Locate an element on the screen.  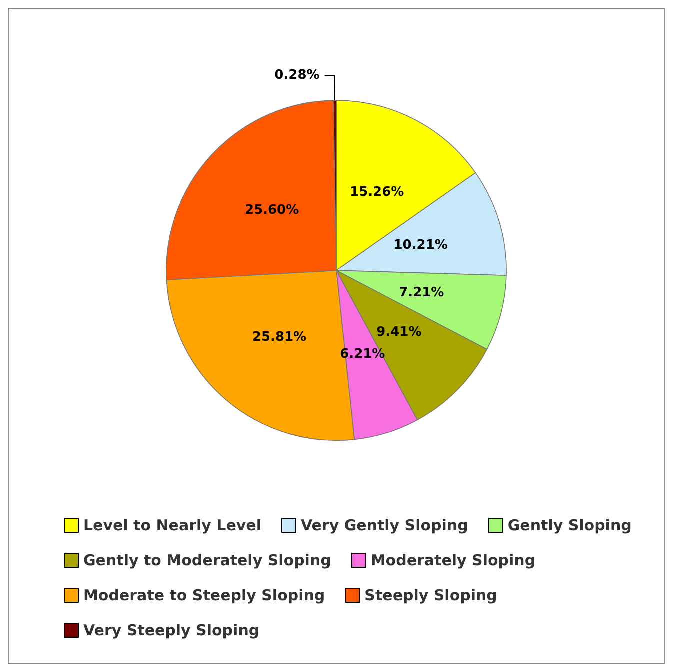
data-label: 0.28% is located at coordinates (297, 76).